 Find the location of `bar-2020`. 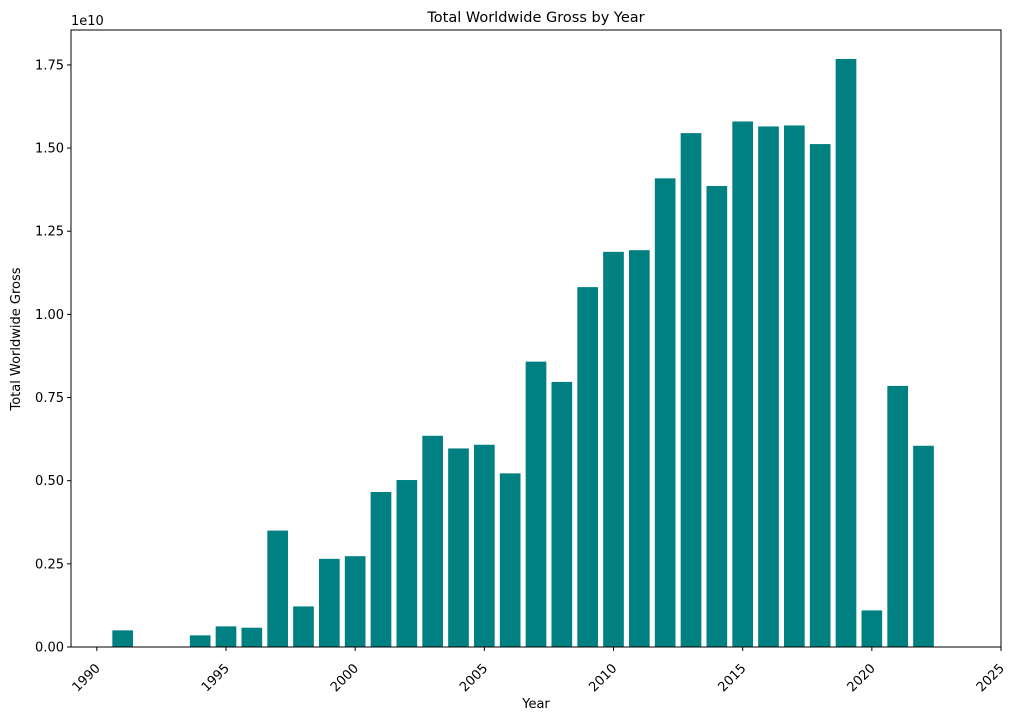

bar-2020 is located at coordinates (872, 628).